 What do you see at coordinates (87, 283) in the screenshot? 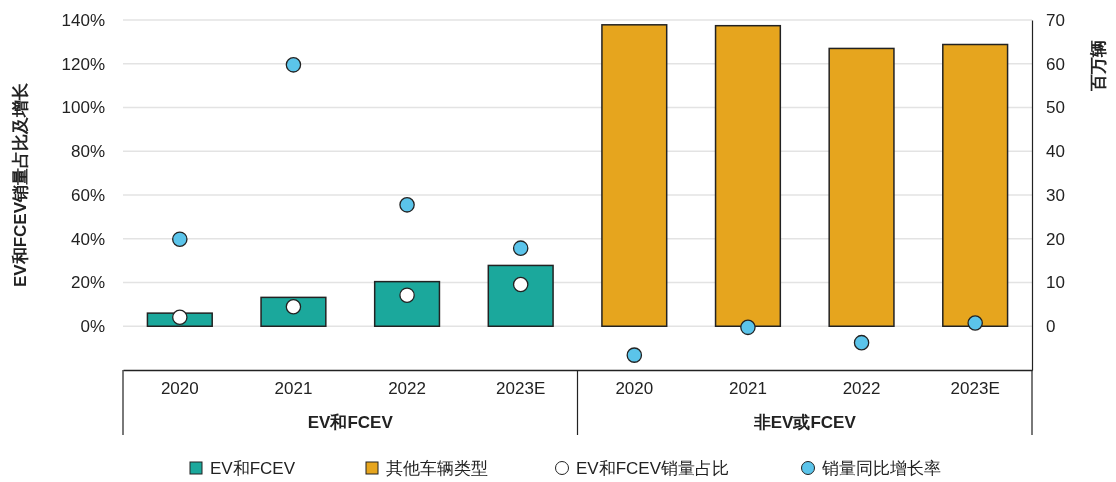
I see `y-tick-label: 20%` at bounding box center [87, 283].